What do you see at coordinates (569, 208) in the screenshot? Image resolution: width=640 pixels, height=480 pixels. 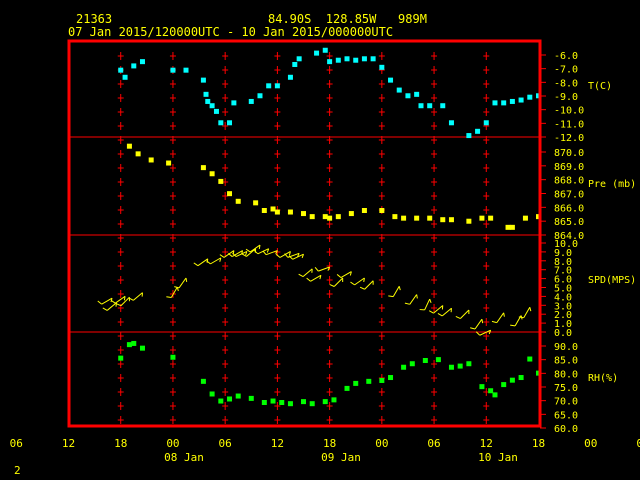 I see `y-tick-label: 866.0` at bounding box center [569, 208].